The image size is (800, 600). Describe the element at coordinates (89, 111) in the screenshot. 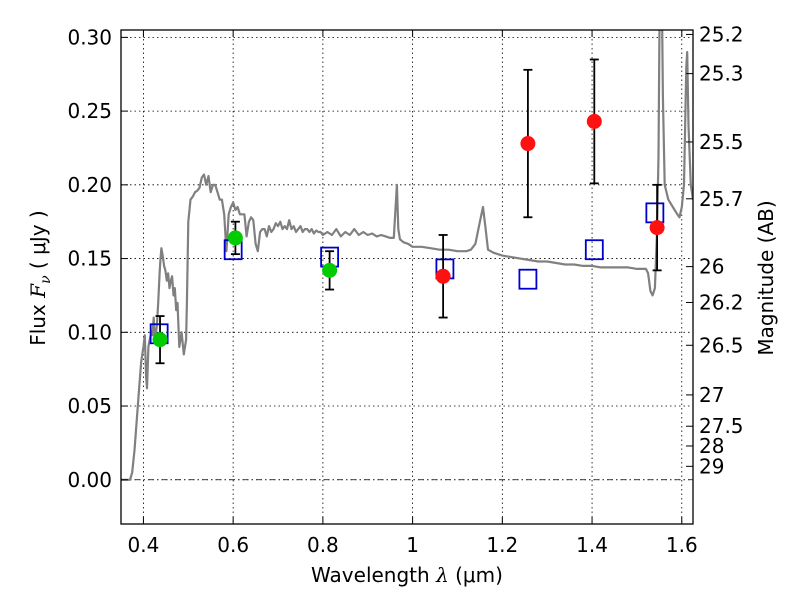

I see `y-tick-label: 0.25` at that location.